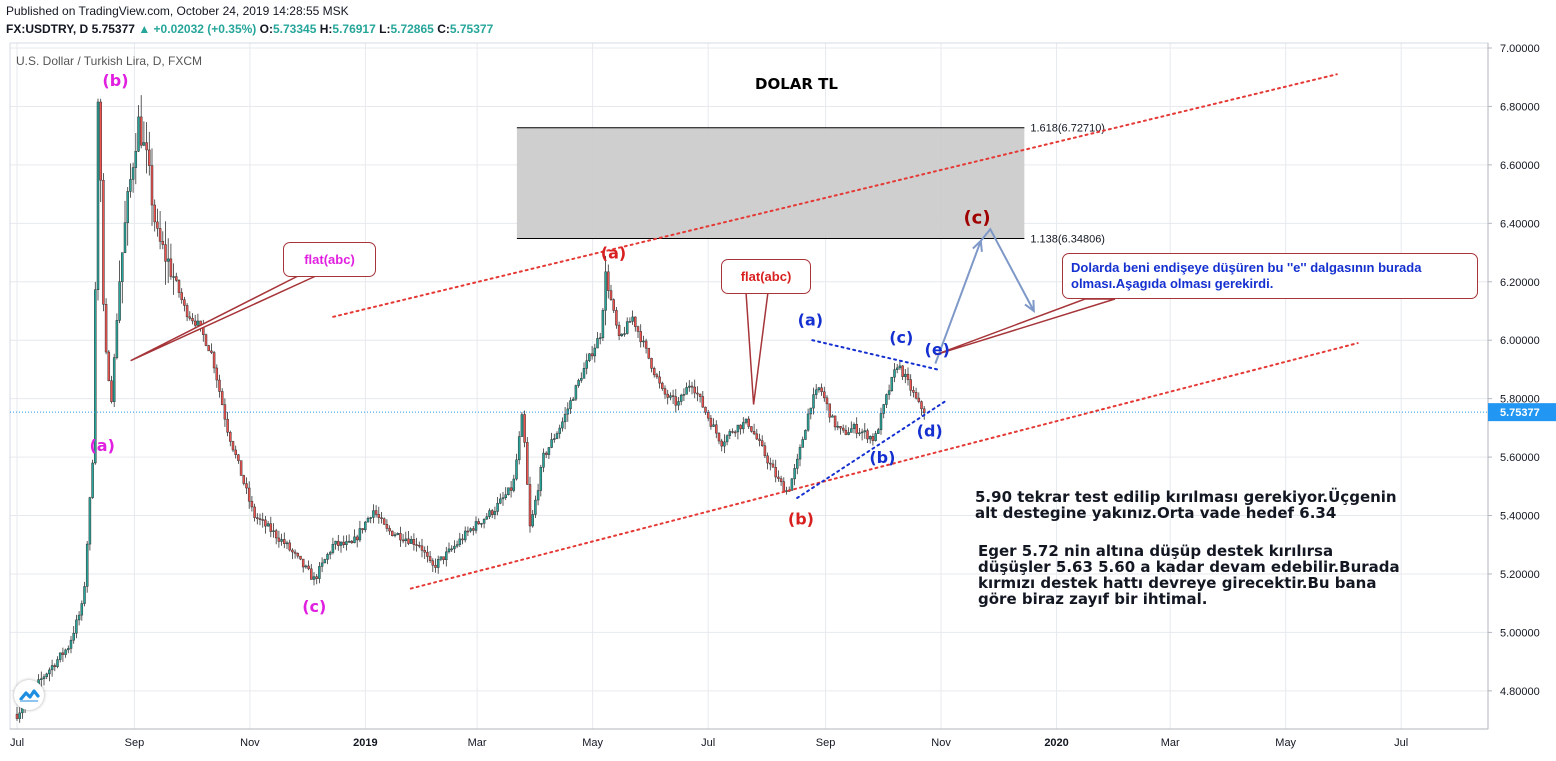 The width and height of the screenshot is (1556, 761). Describe the element at coordinates (47, 29) in the screenshot. I see `symbol-label: FX:USDTRY, D` at that location.